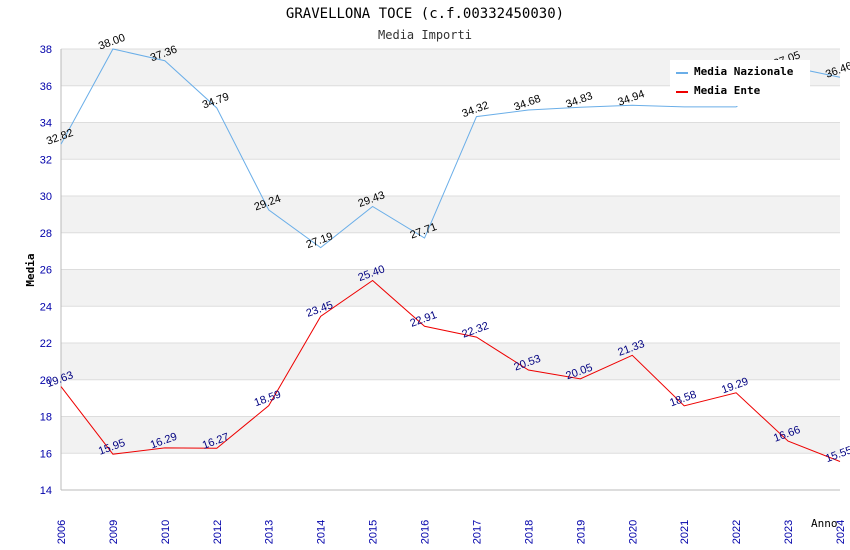 This screenshot has height=550, width=850. I want to click on y-axis-label: Media, so click(30, 269).